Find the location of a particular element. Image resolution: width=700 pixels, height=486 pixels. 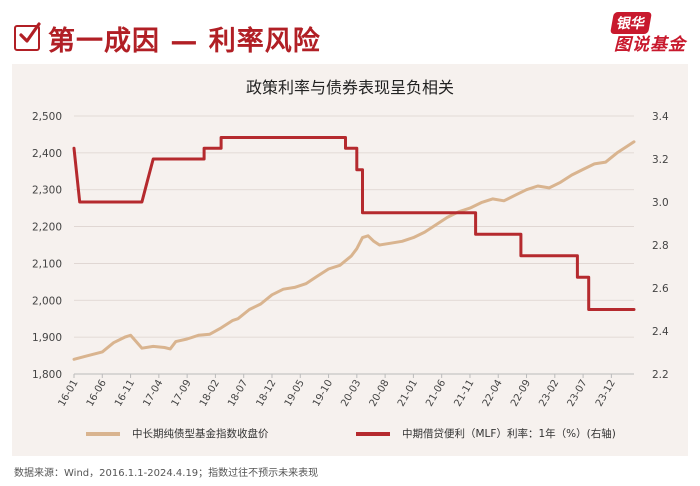

chart-title: 政策利率与债券表现呈负相关 is located at coordinates (349, 87).